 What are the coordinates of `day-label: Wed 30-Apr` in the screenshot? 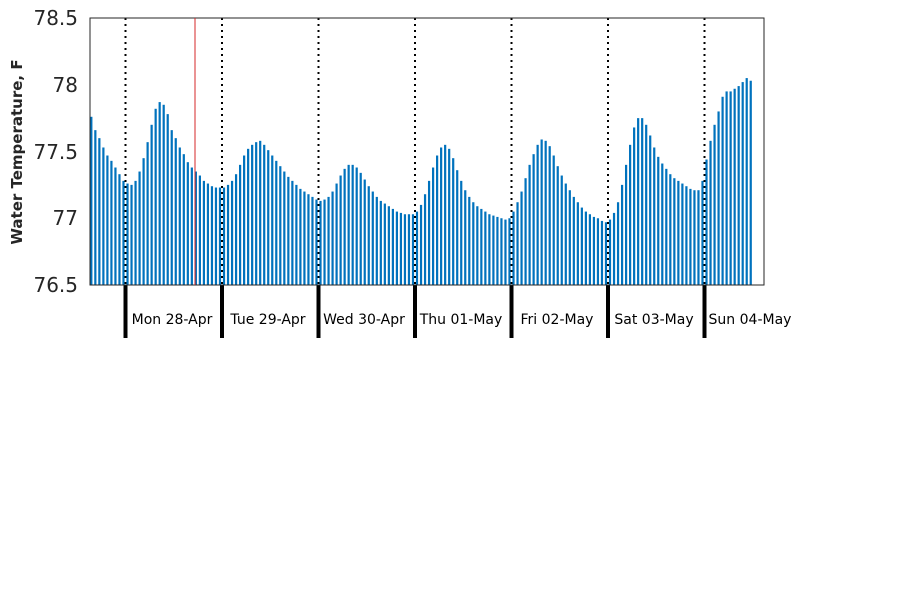 It's located at (364, 320).